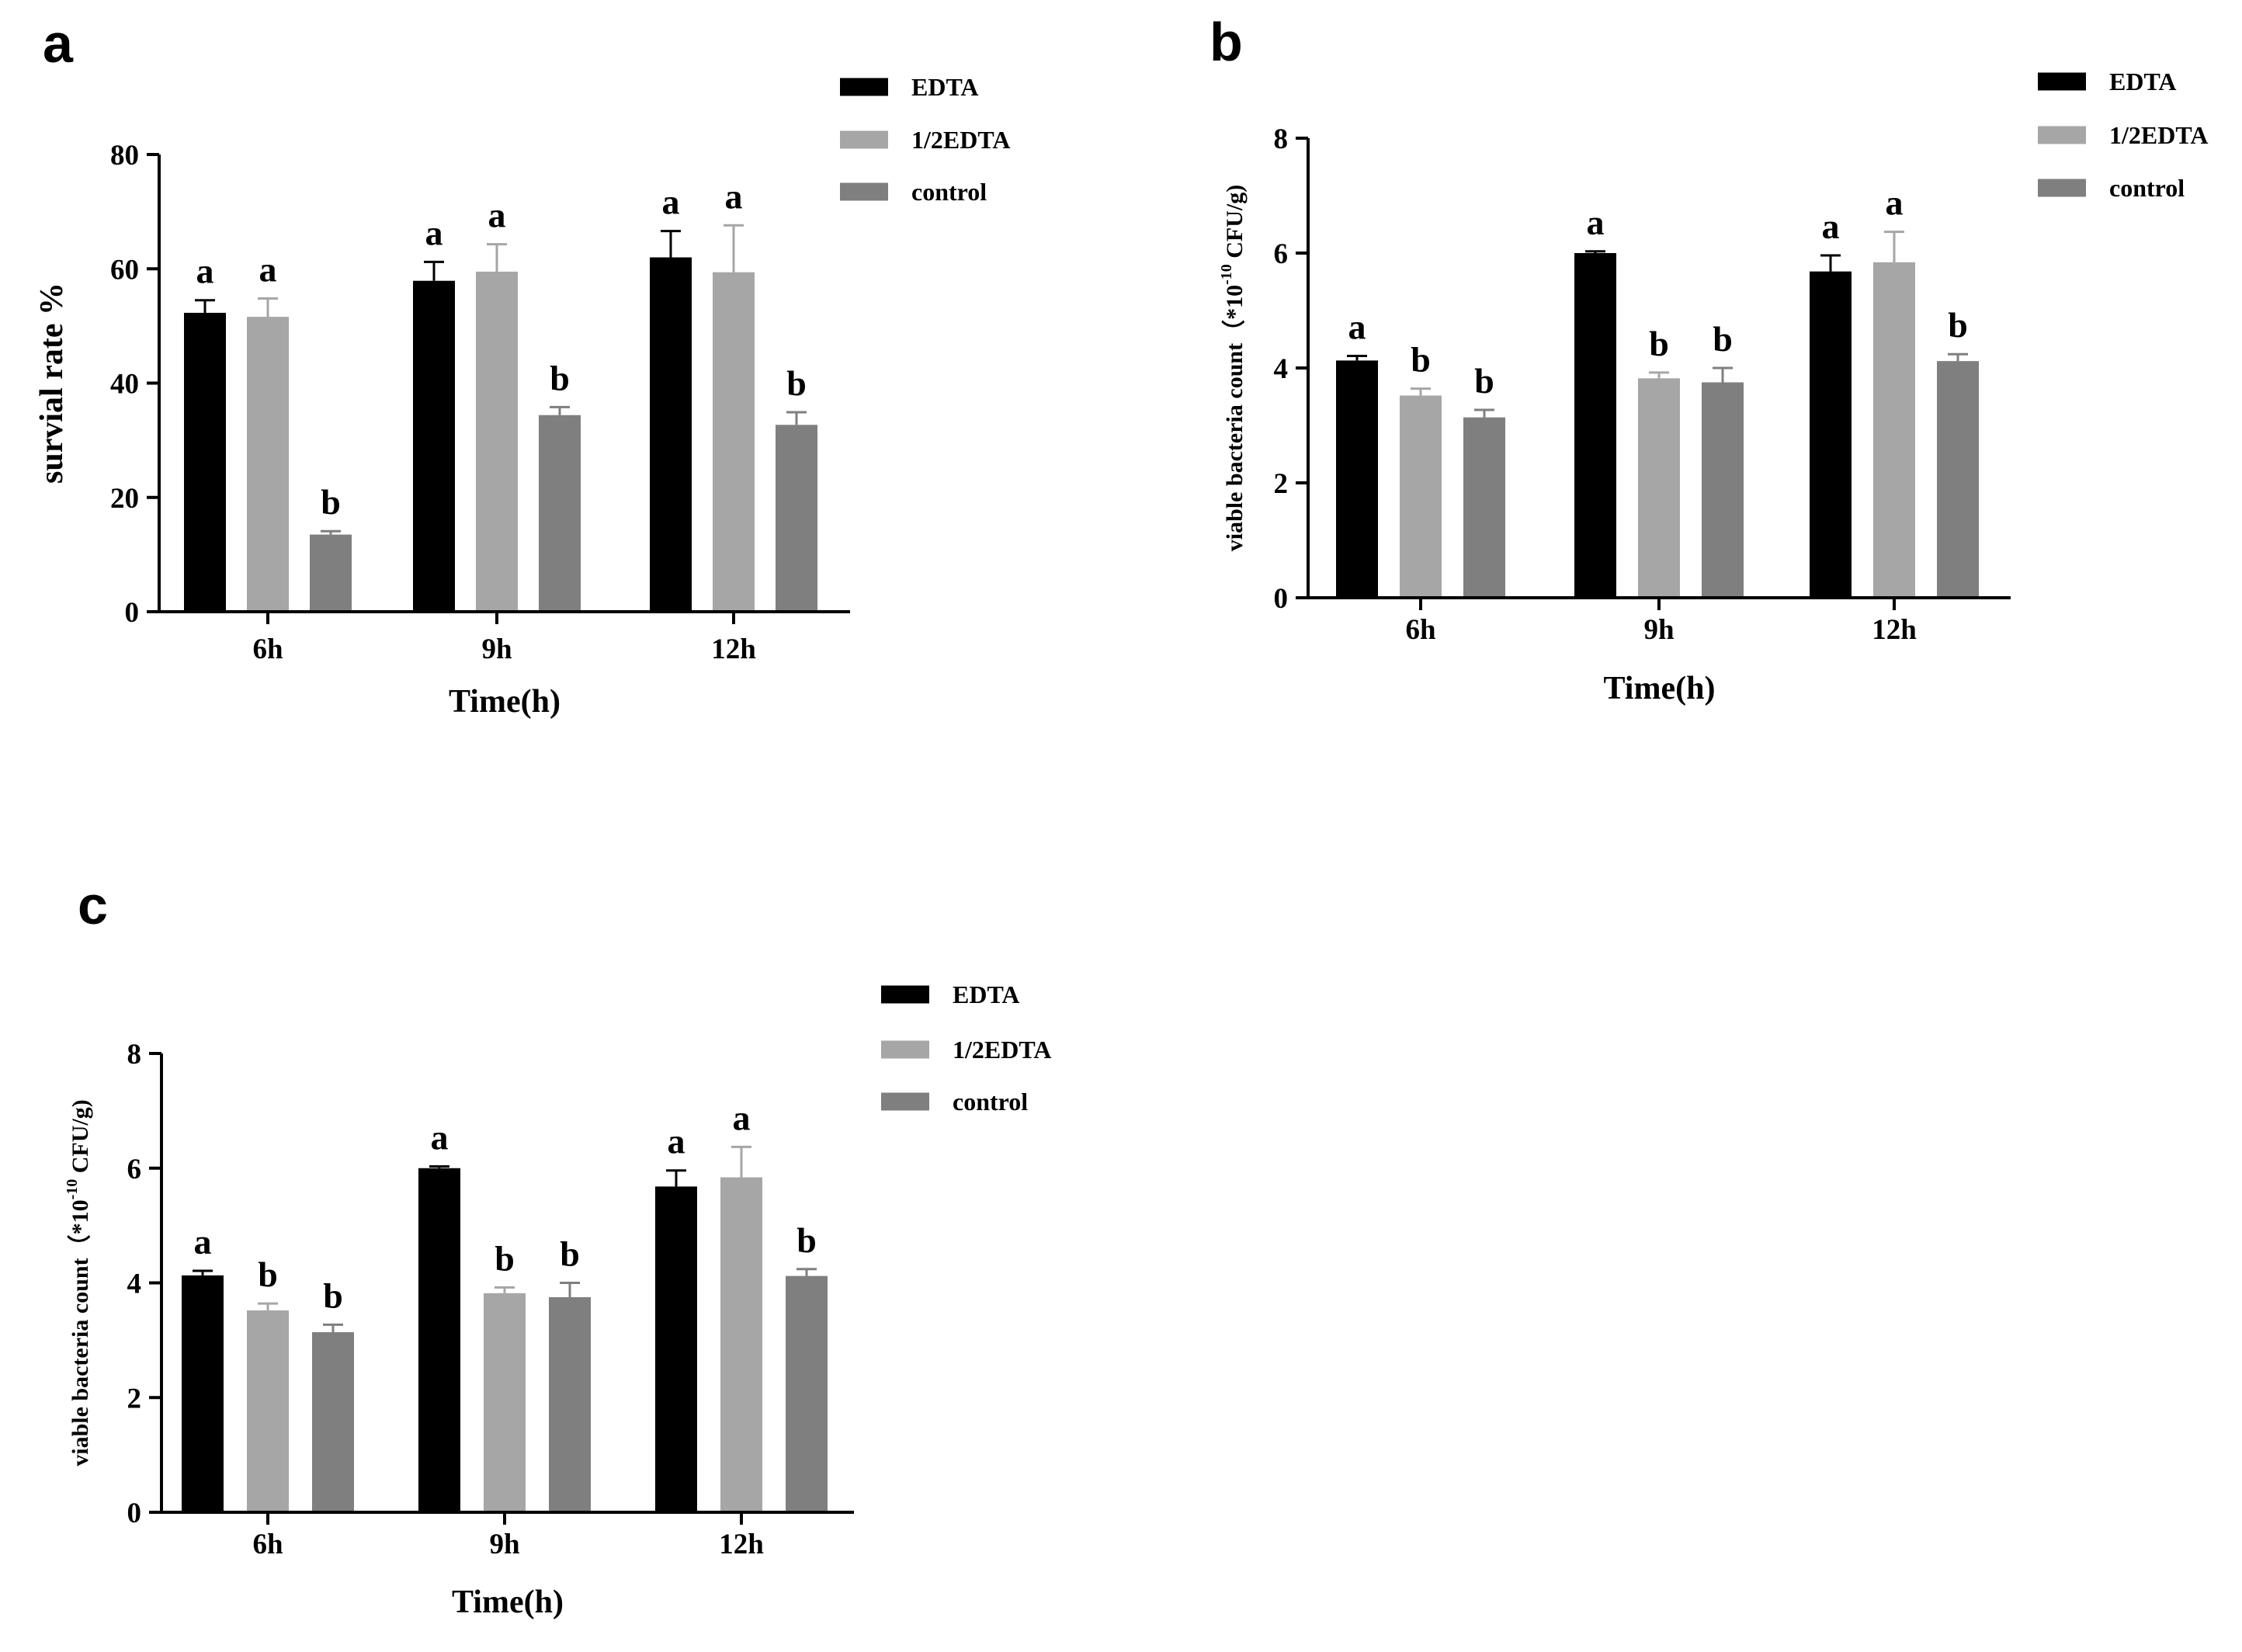  What do you see at coordinates (52, 383) in the screenshot?
I see `y-axis-title-main: survial rate %` at bounding box center [52, 383].